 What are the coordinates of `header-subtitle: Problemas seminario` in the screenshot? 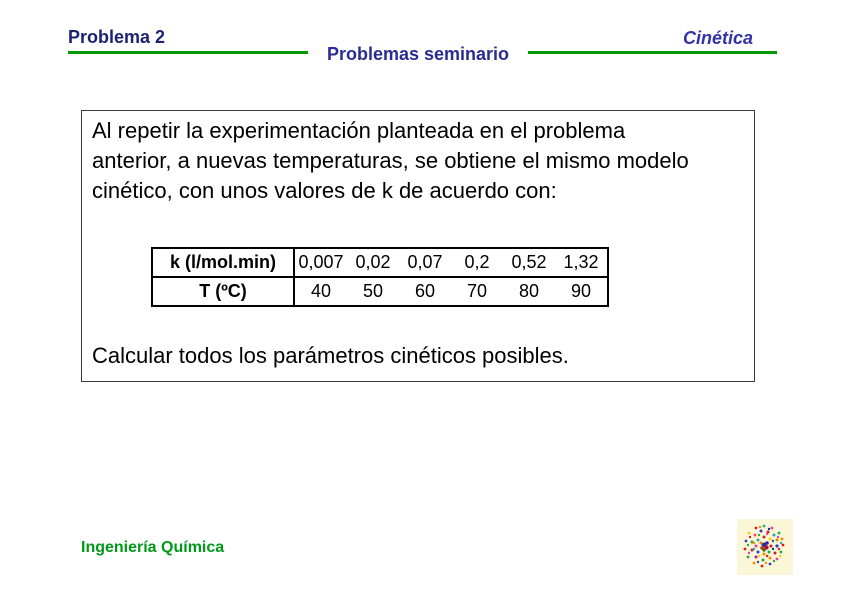 It's located at (418, 54).